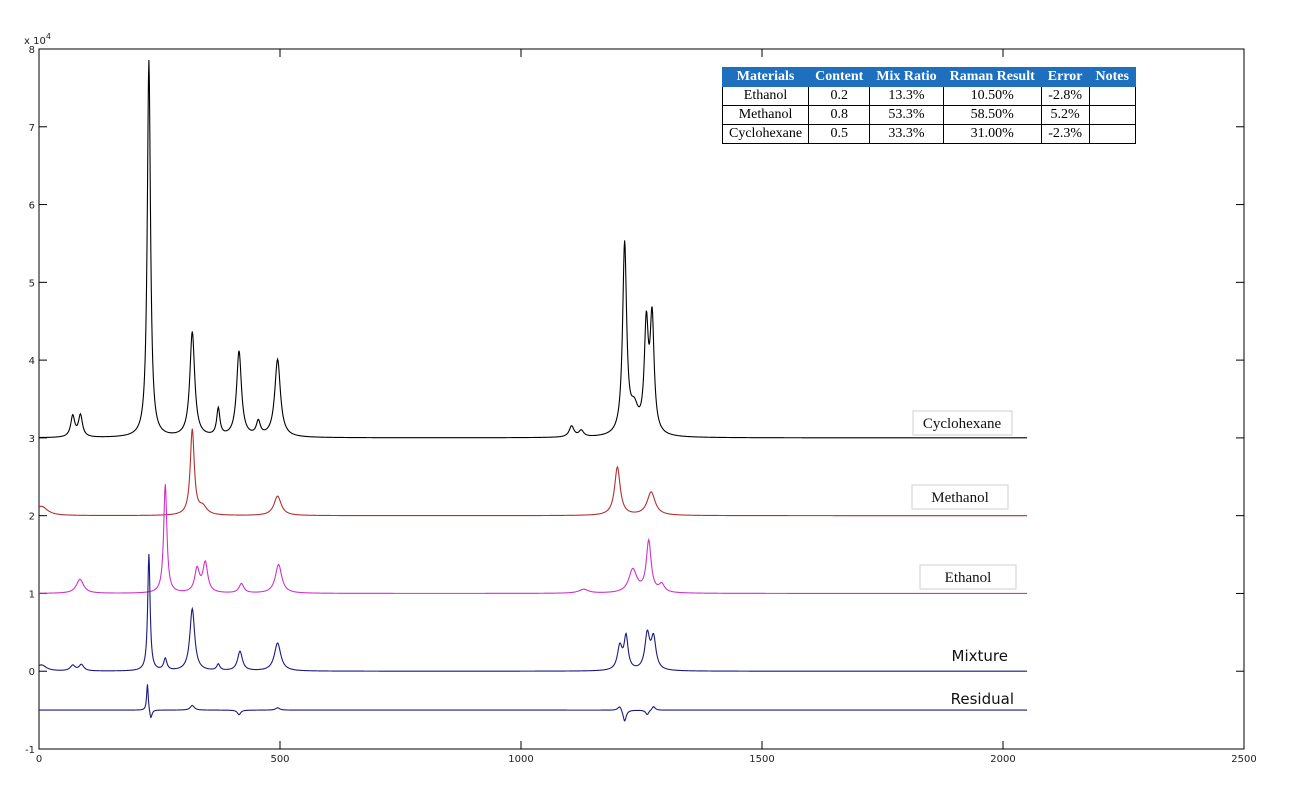  What do you see at coordinates (1243, 759) in the screenshot?
I see `x-tick-label: 2500` at bounding box center [1243, 759].